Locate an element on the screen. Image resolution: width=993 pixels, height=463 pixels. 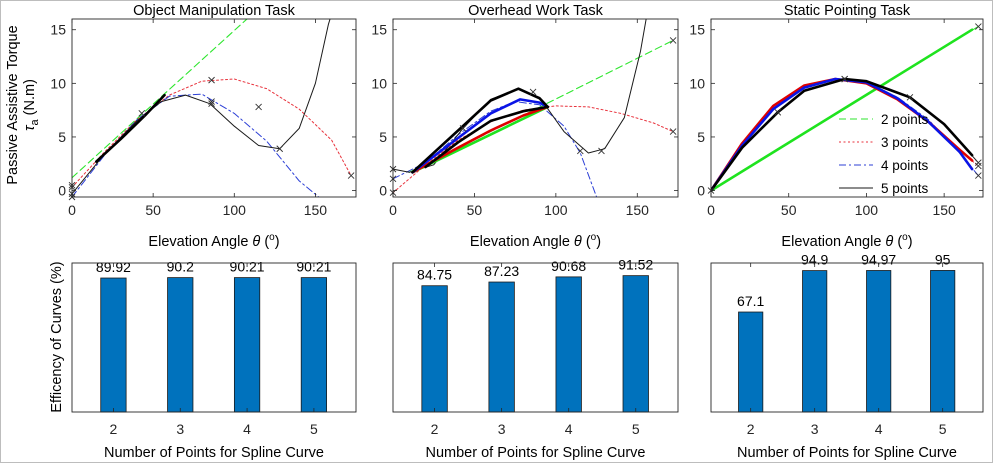
legend-label: 4 points is located at coordinates (905, 165).